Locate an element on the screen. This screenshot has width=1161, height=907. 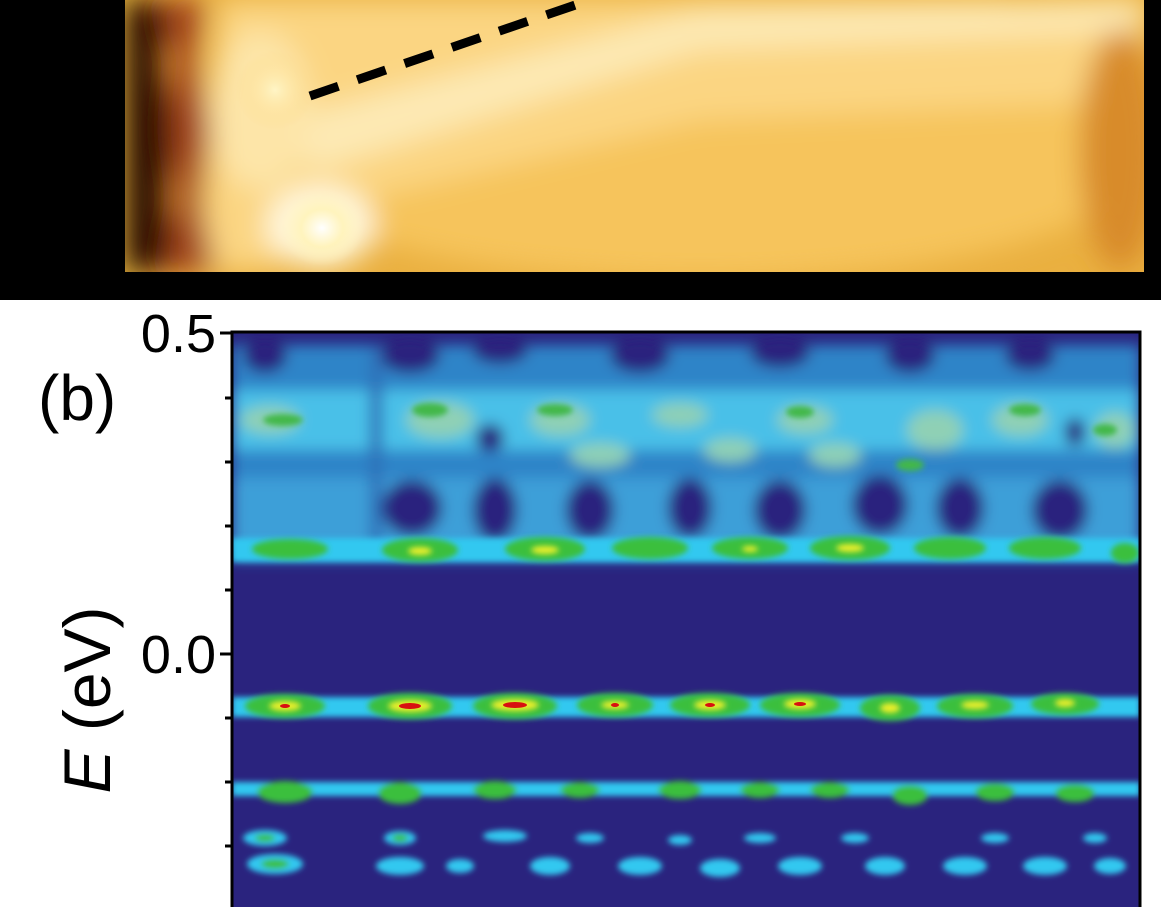
y-tick-label-0.0: 0.0 is located at coordinates (178, 655).